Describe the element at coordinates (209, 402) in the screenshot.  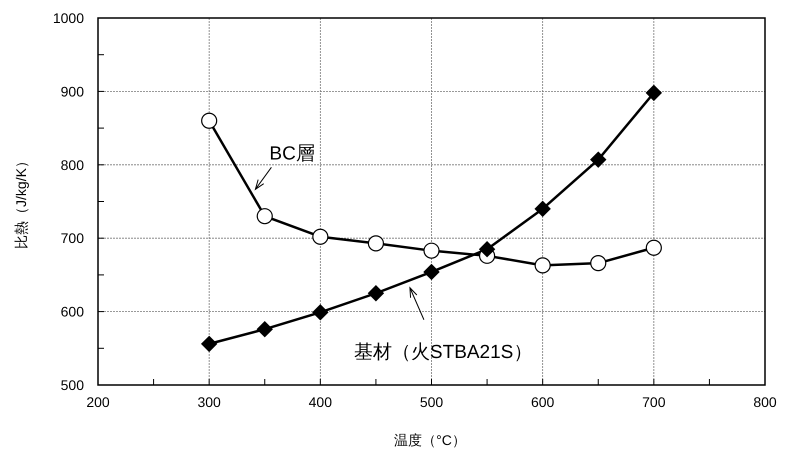
I see `x-tick-label: 300` at that location.